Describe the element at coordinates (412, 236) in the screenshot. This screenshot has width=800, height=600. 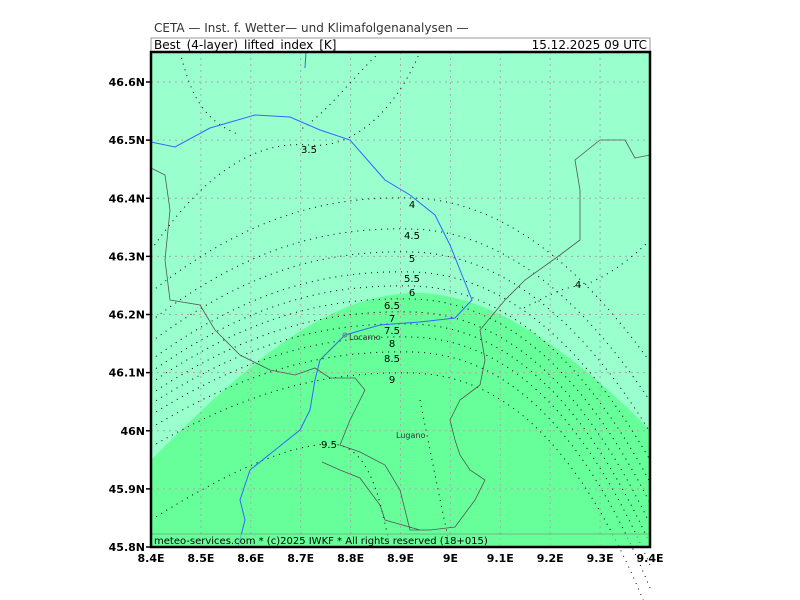
I see `contour-label: 4.5` at that location.